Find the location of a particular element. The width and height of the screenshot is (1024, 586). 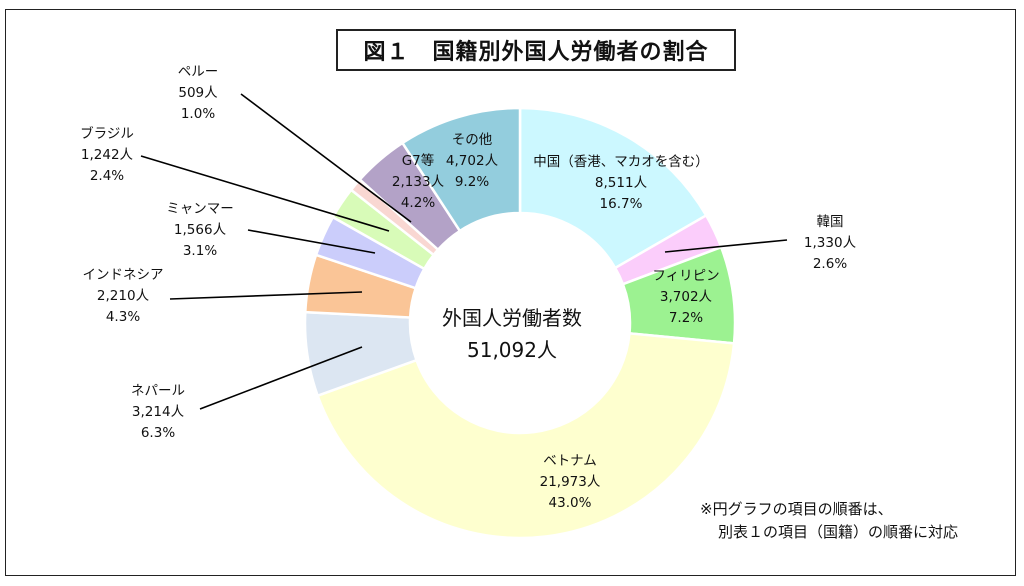

center-label-total: 51,092人 is located at coordinates (512, 350).